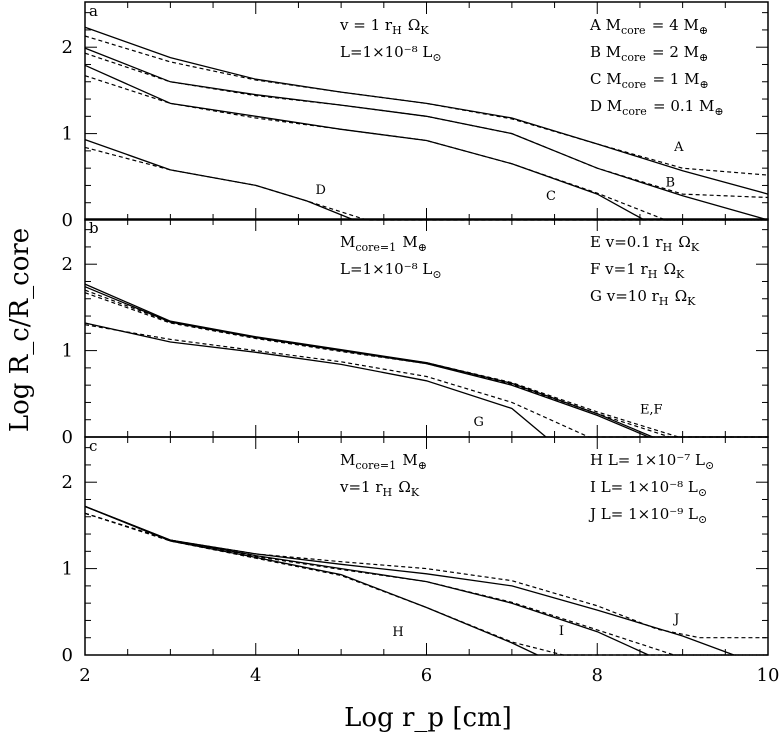 This screenshot has height=739, width=780. Describe the element at coordinates (649, 488) in the screenshot. I see `legend-right-line: I L= 1×10⁻⁸ L⊙` at that location.